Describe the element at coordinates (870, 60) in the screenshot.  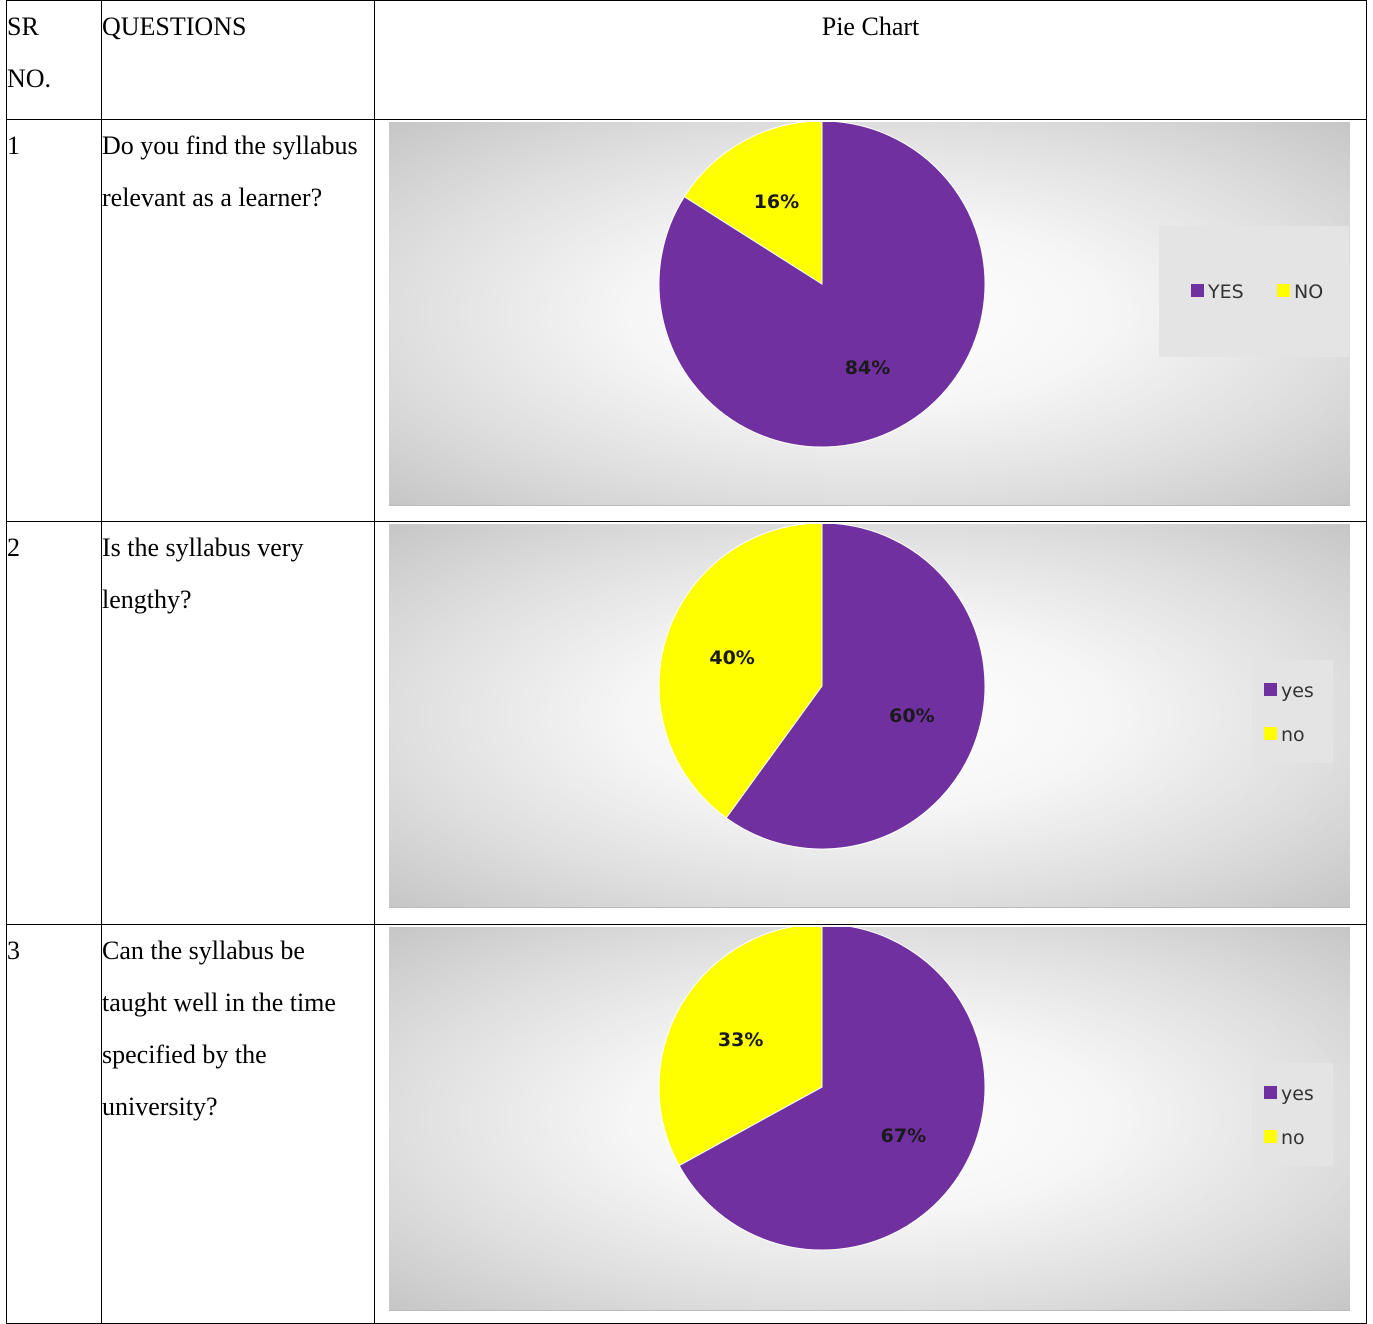
I see `header-pie-chart: Pie Chart` at that location.